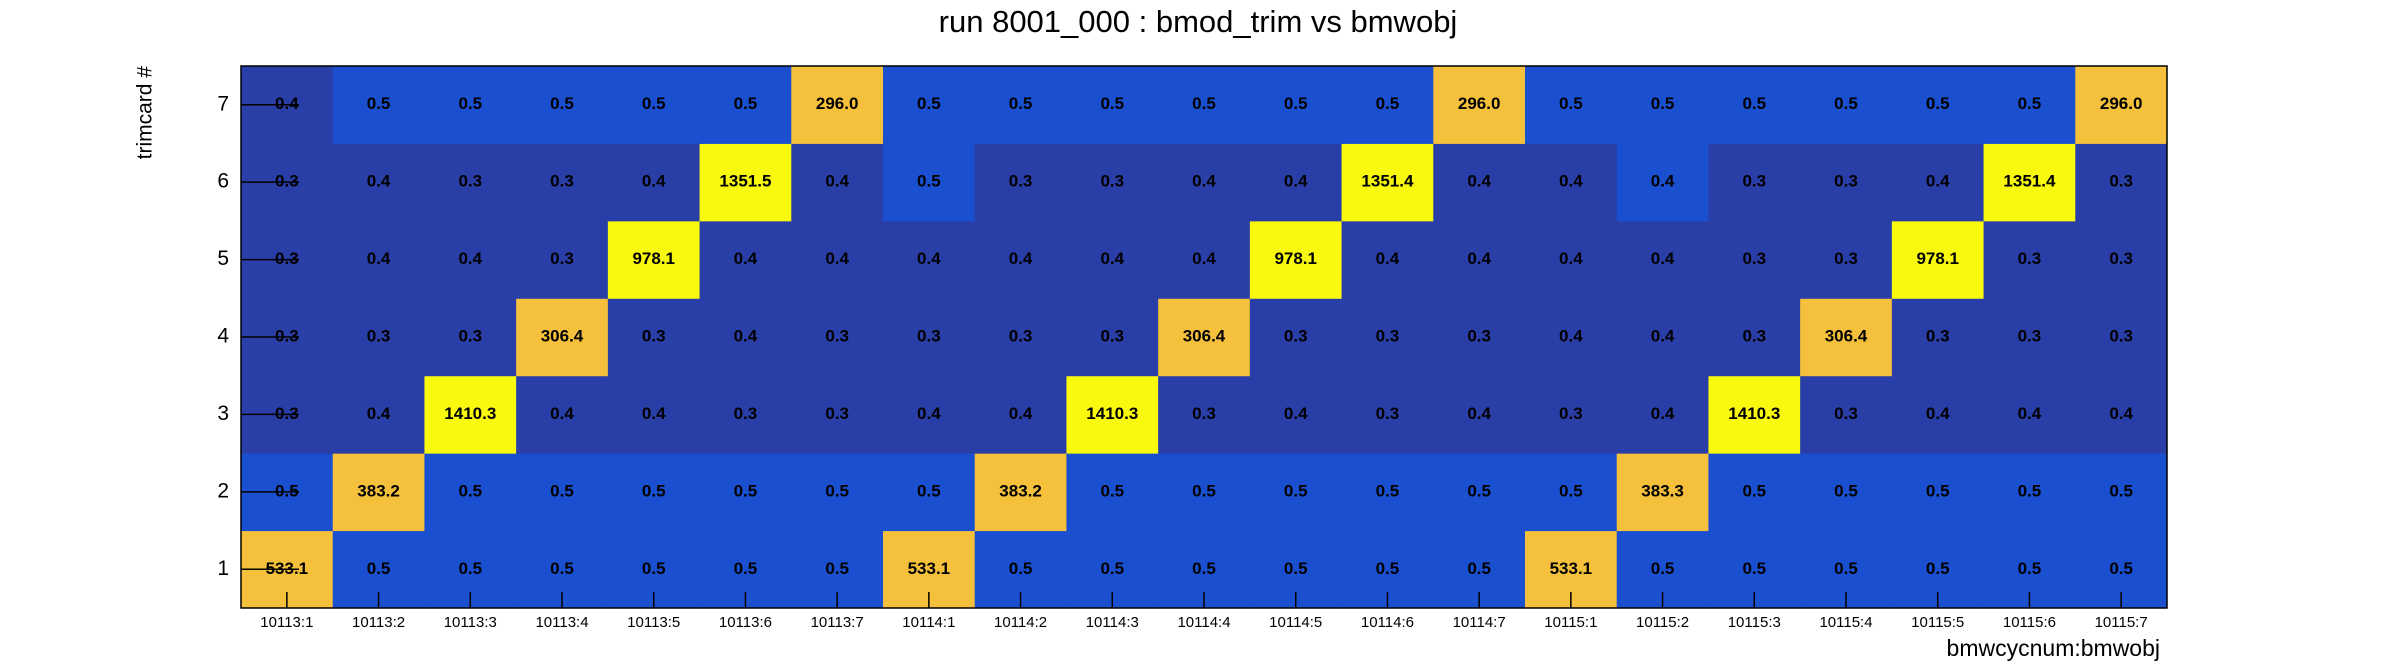 The image size is (2396, 672). What do you see at coordinates (928, 622) in the screenshot?
I see `x-tick-label: 10114:1` at bounding box center [928, 622].